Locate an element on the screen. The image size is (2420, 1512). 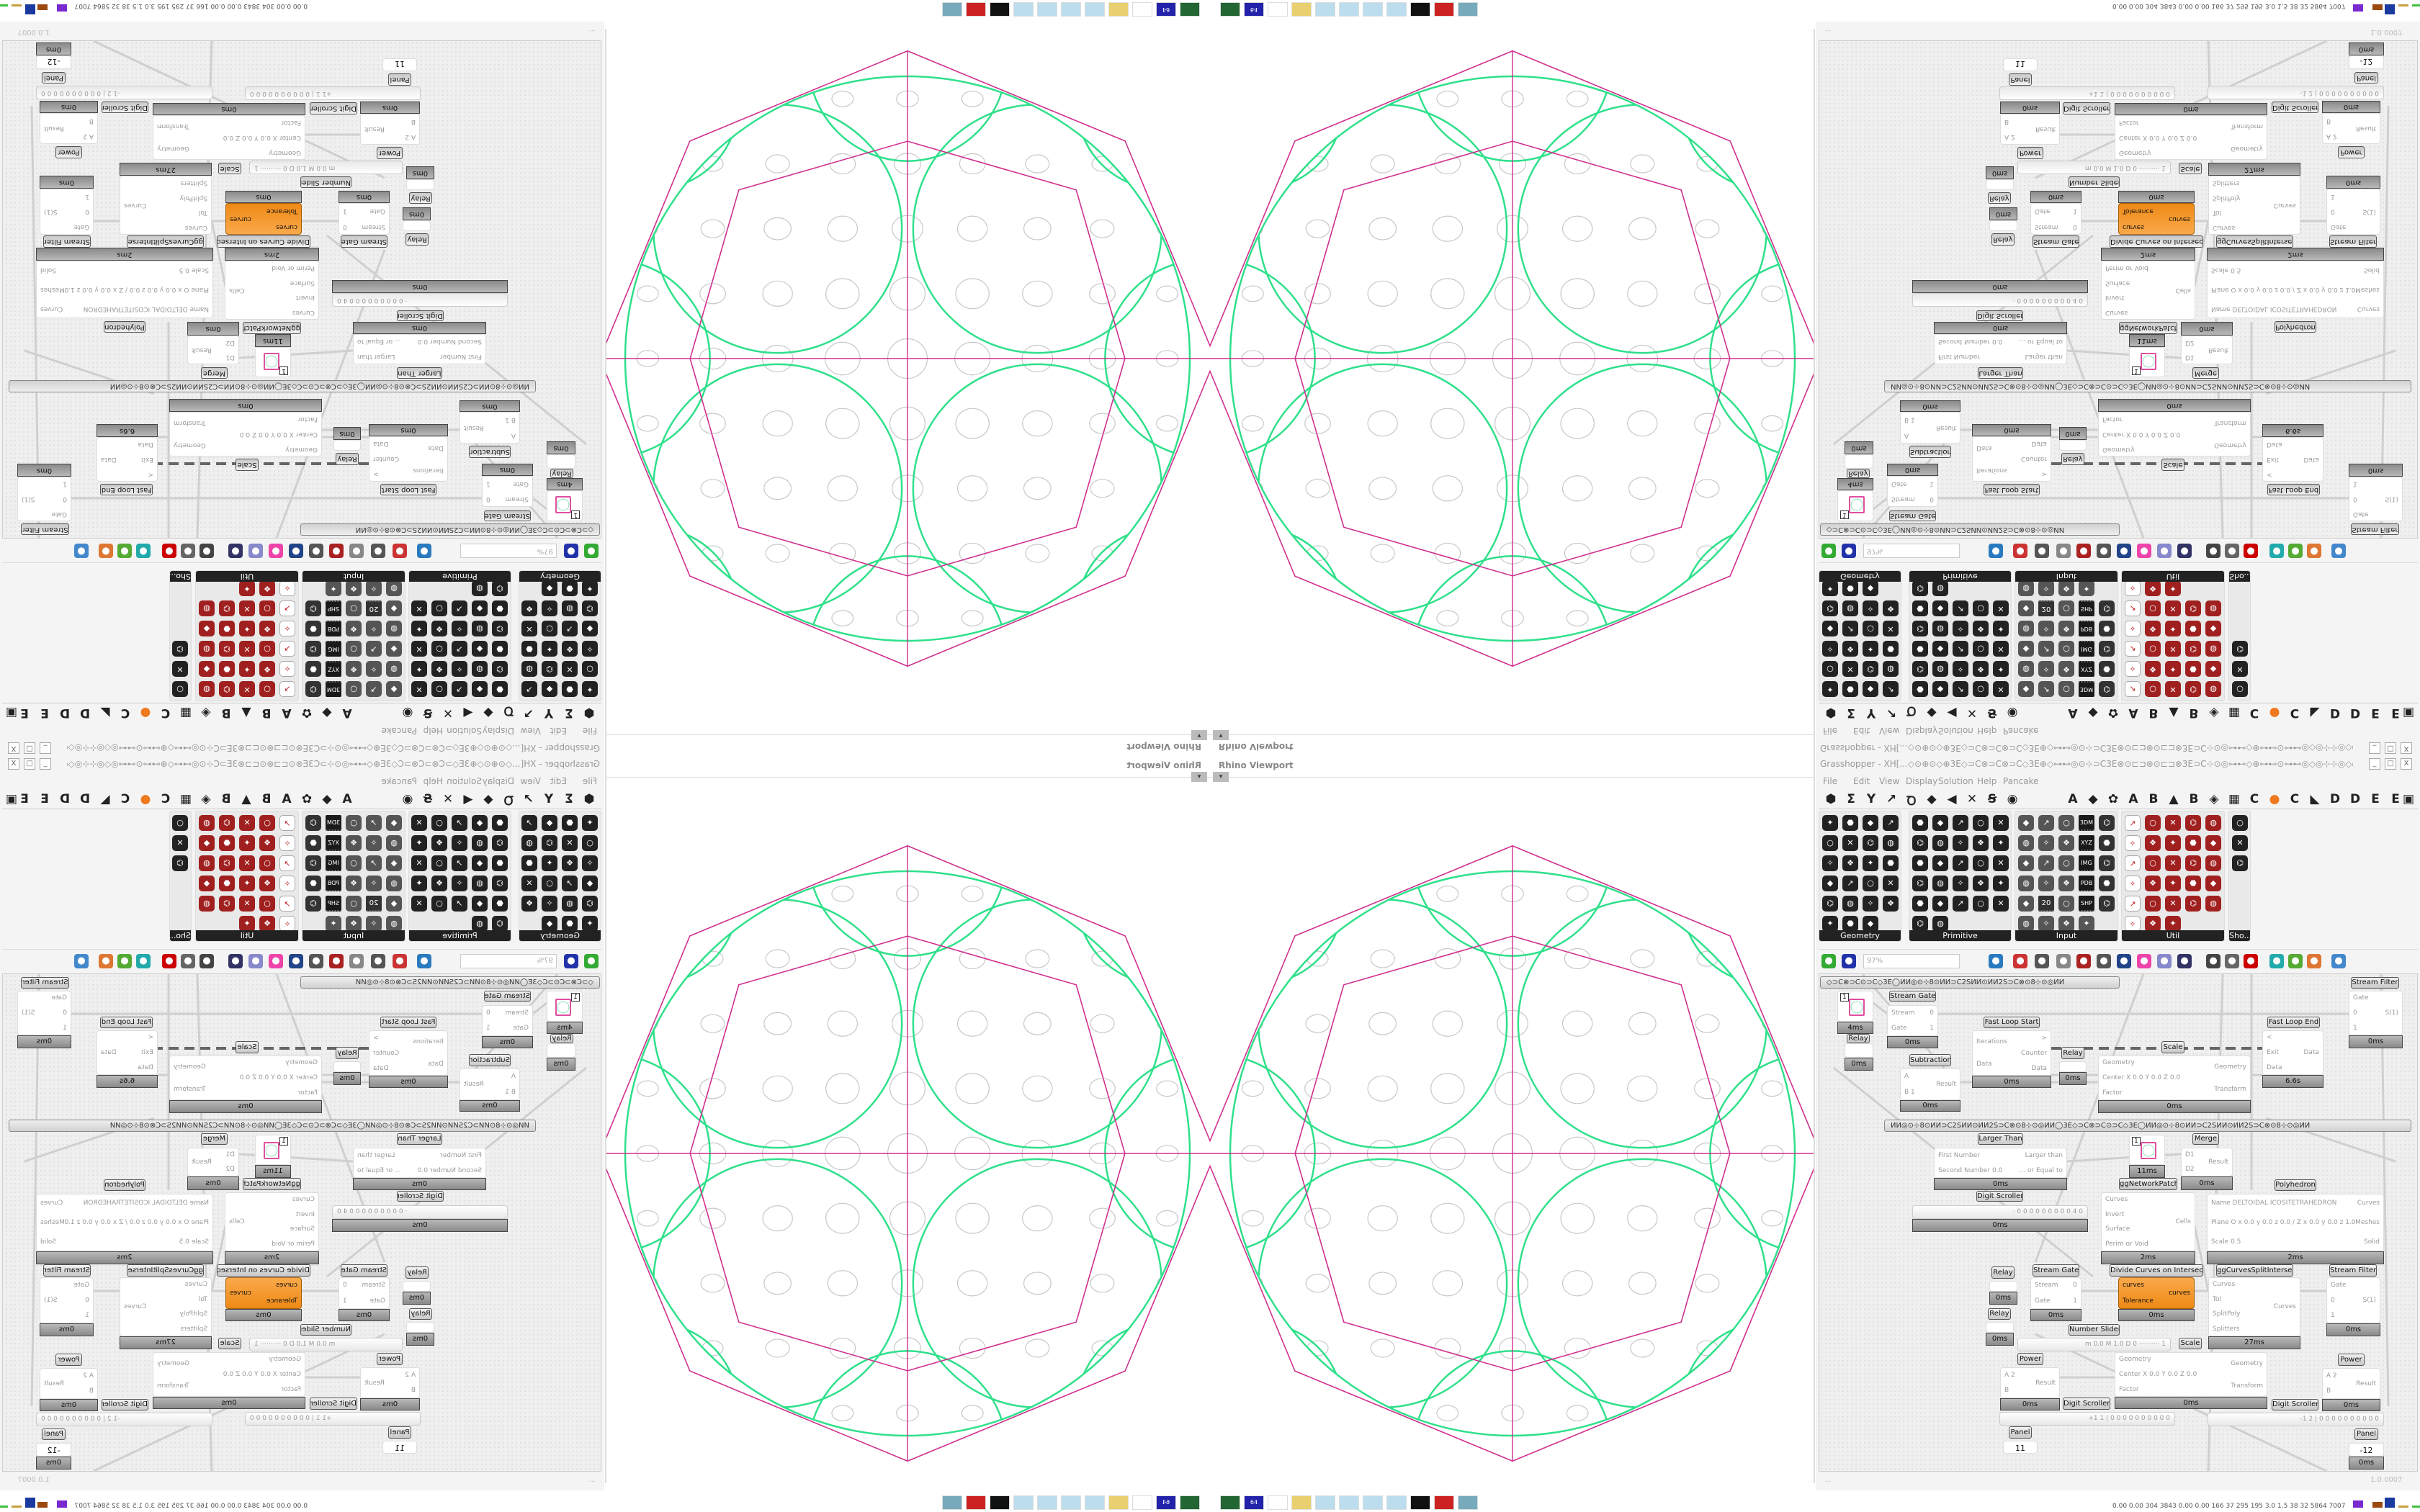
bug-icon is located at coordinates (1444, 9).